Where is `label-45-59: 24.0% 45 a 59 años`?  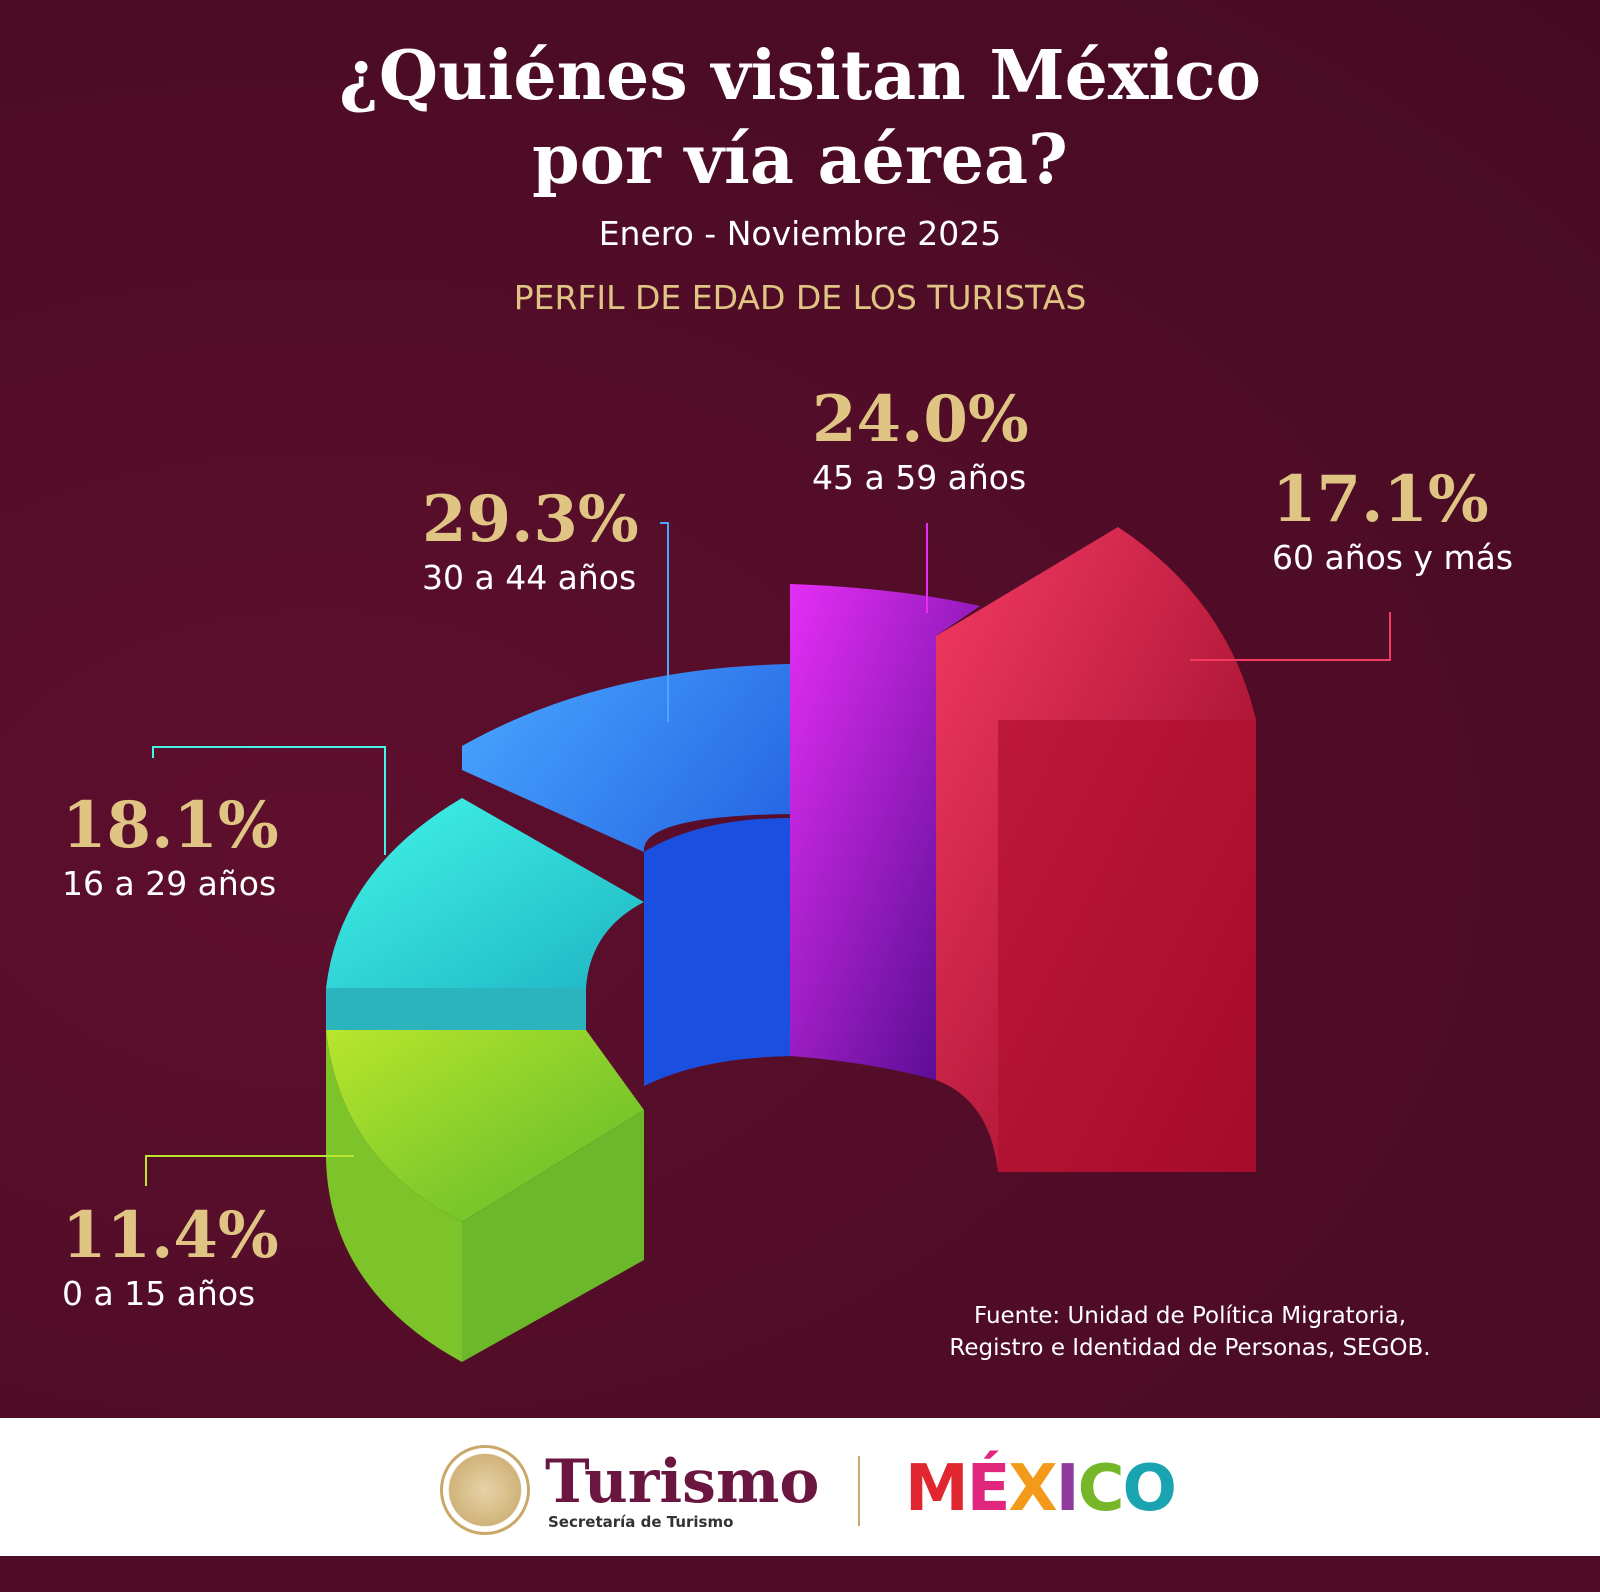
label-45-59: 24.0% 45 a 59 años is located at coordinates (920, 442).